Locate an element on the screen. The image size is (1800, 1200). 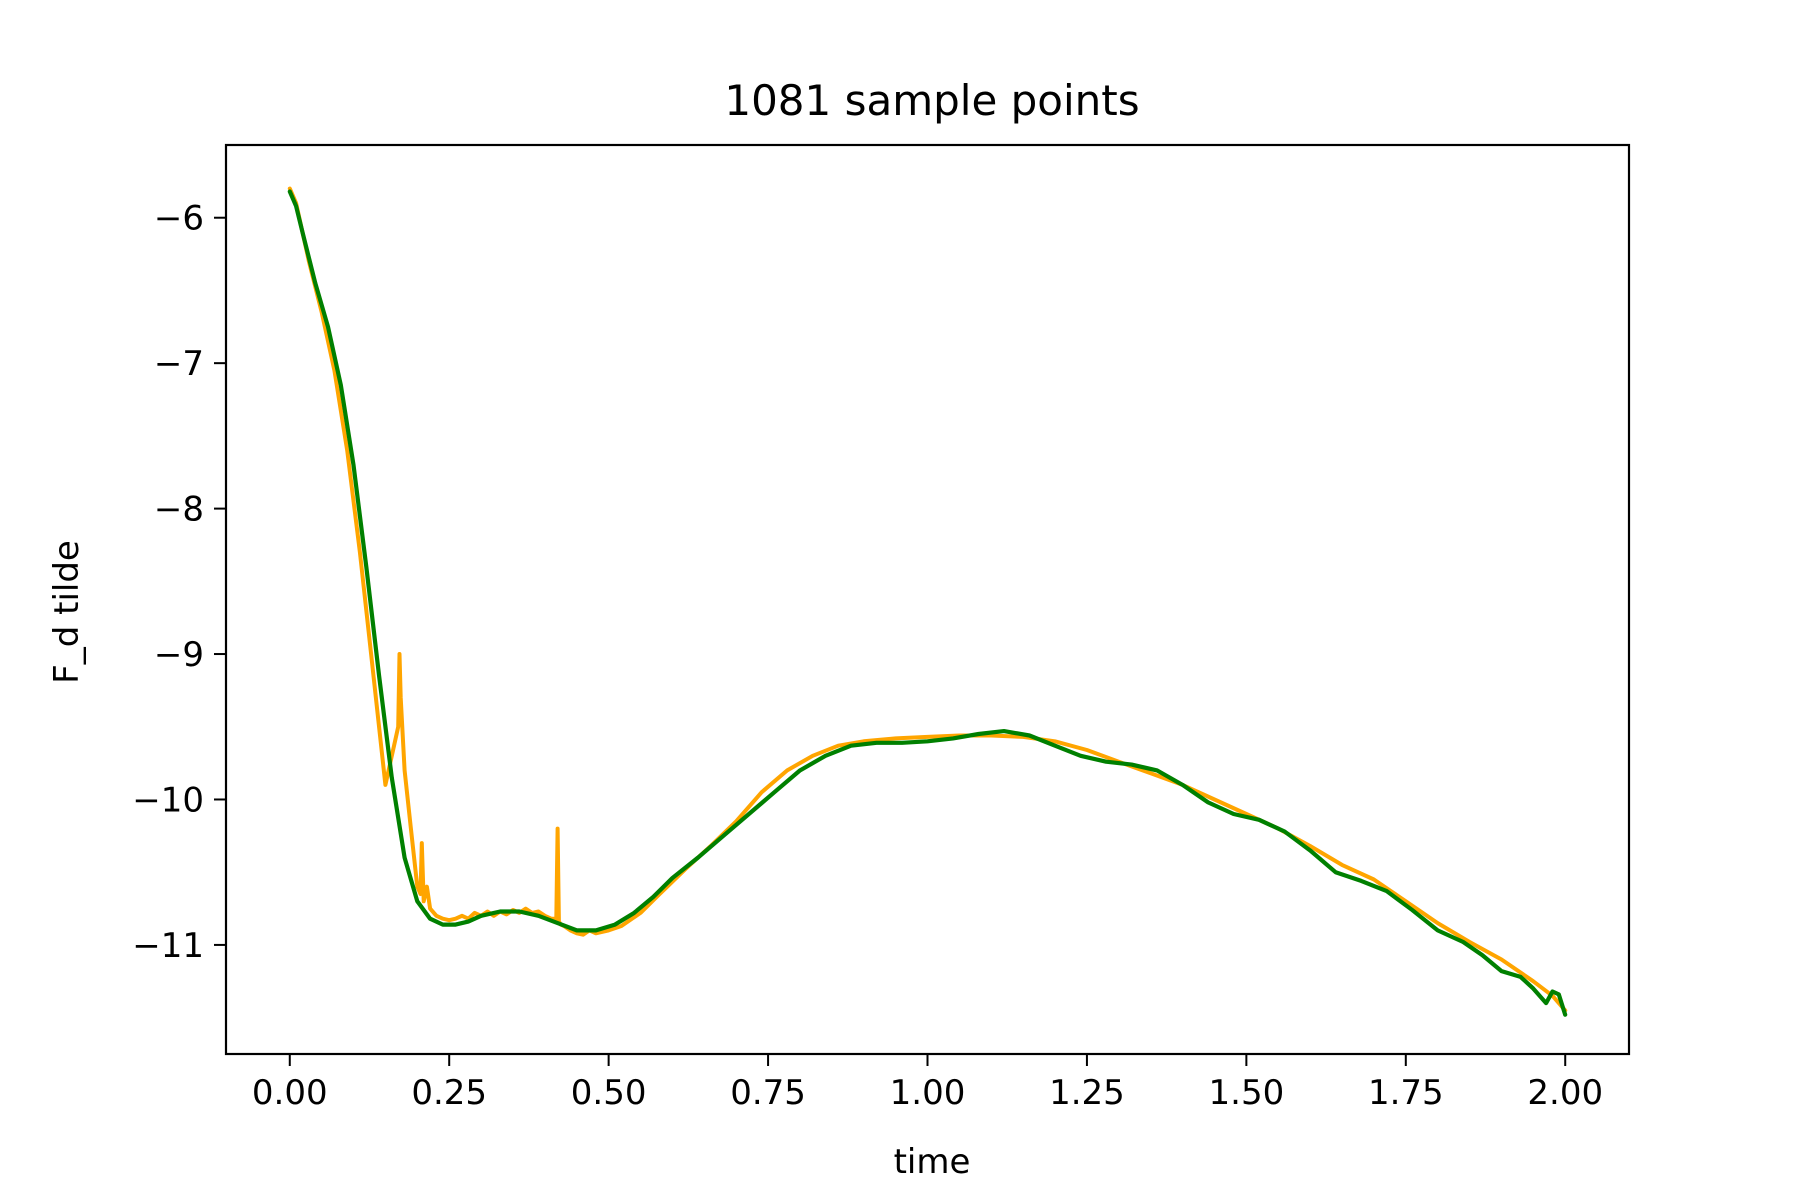
y-axis-label: F_d tilde is located at coordinates (67, 612).